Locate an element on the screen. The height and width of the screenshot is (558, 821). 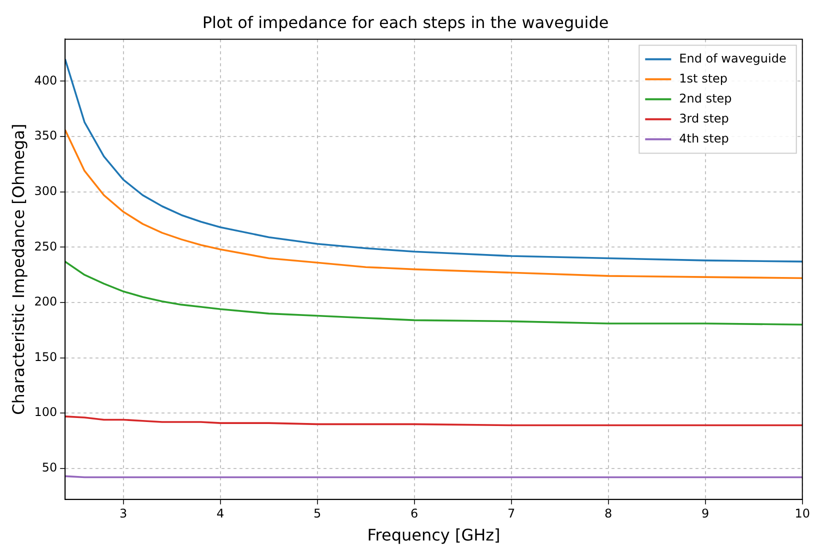
x-tick-label: 8 is located at coordinates (608, 513).